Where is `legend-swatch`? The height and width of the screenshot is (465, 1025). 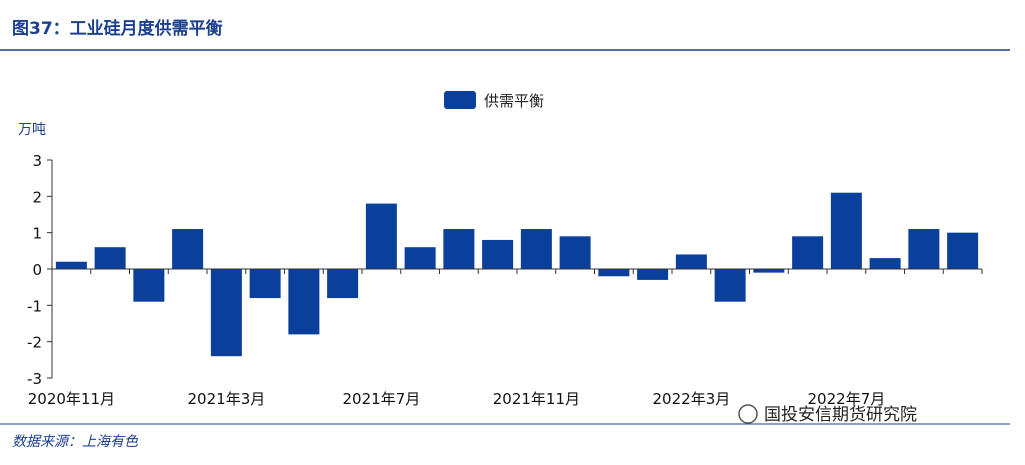 legend-swatch is located at coordinates (460, 100).